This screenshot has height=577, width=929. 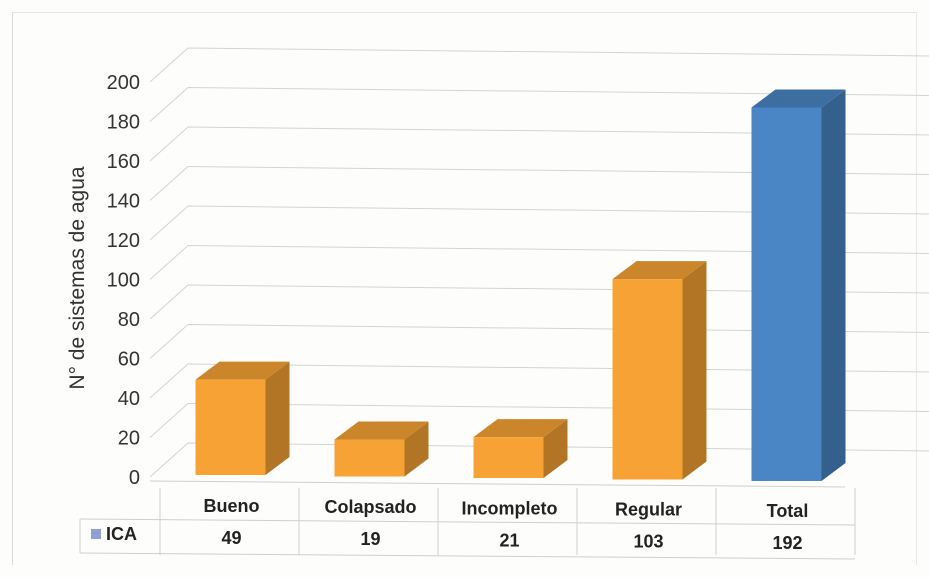 What do you see at coordinates (123, 202) in the screenshot?
I see `y-tick-label: 140` at bounding box center [123, 202].